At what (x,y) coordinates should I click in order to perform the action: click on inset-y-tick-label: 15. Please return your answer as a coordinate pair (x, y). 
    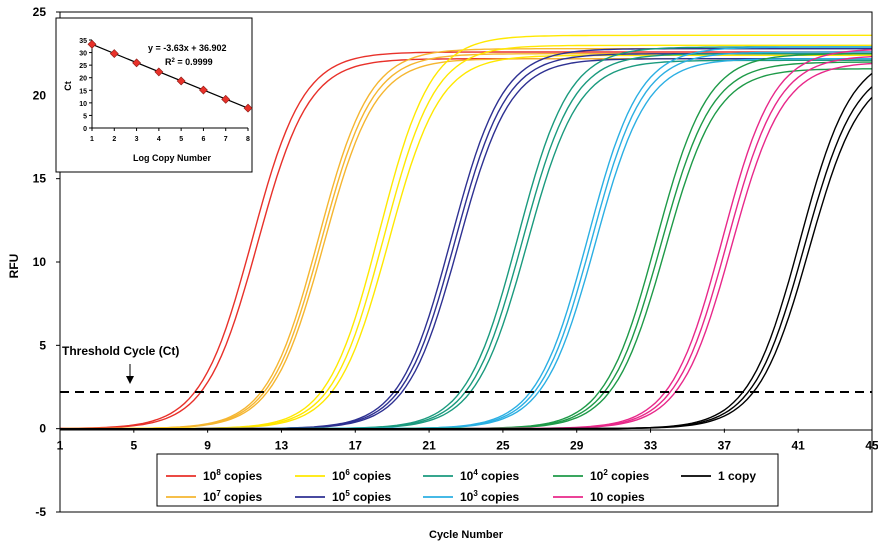
    Looking at the image, I should click on (83, 91).